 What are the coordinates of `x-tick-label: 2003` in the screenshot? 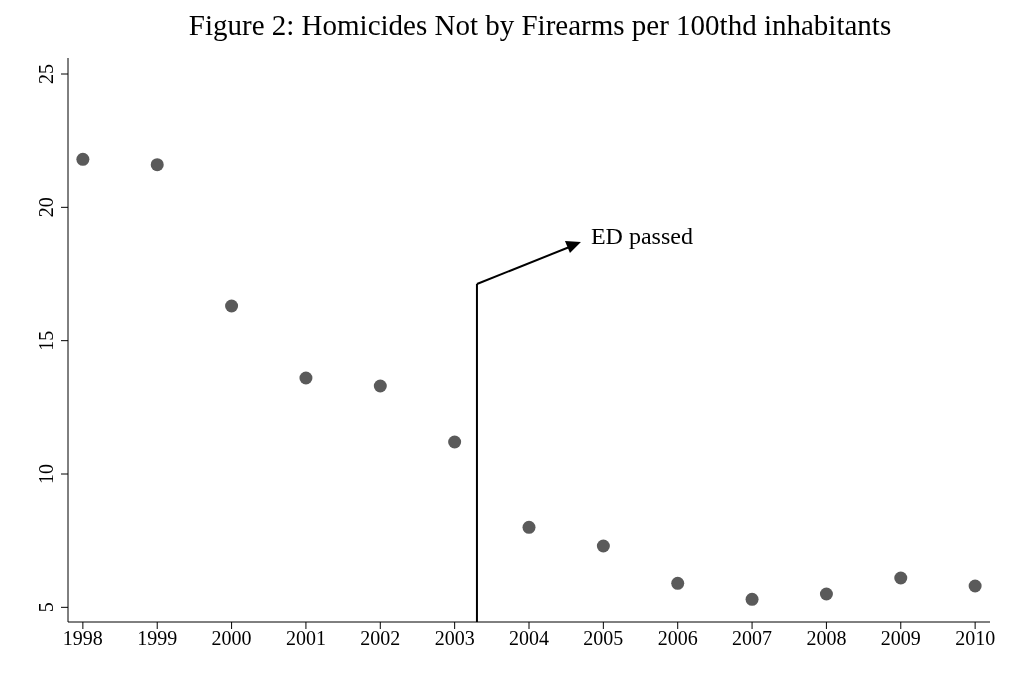 It's located at (454, 638).